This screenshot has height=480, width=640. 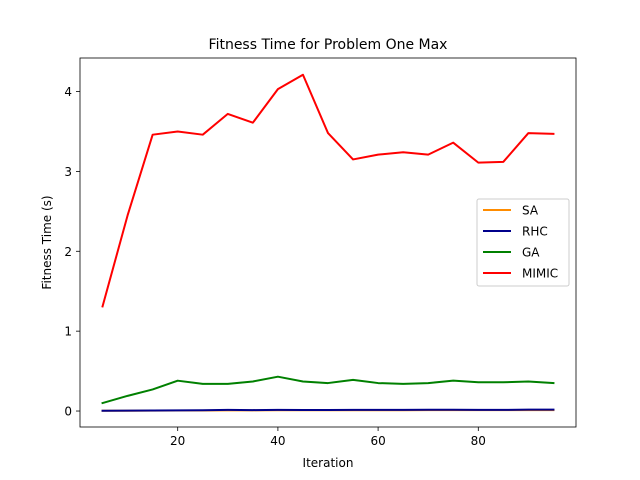 I want to click on y-tick-label: 0, so click(x=68, y=412).